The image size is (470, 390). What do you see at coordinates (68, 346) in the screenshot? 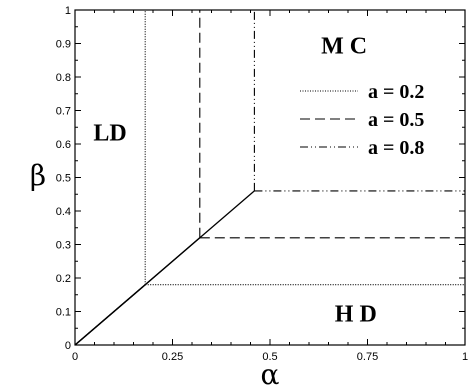
I see `y-tick-label: 0` at bounding box center [68, 346].